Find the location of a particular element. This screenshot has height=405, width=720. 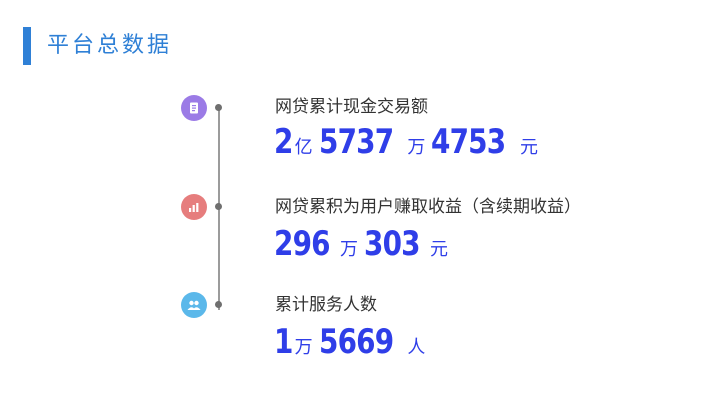

stat-number: 5737 is located at coordinates (356, 142).